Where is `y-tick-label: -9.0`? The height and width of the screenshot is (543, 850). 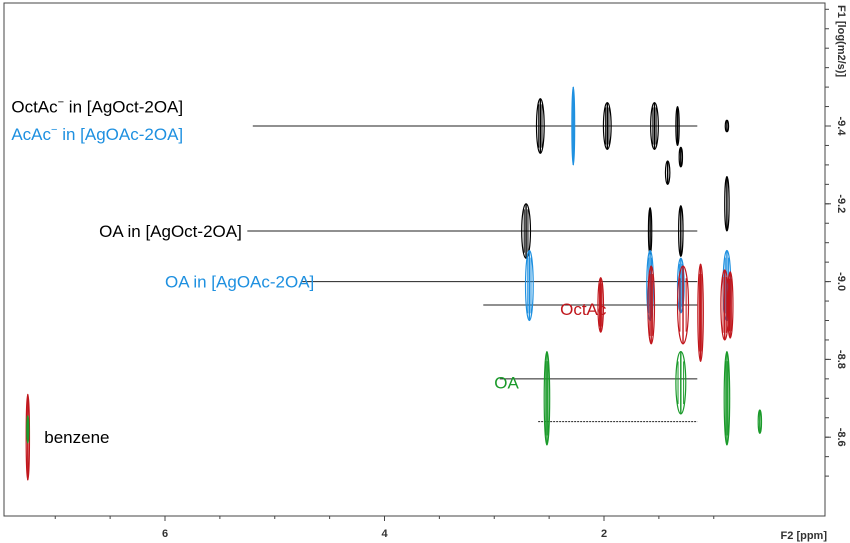 y-tick-label: -9.0 is located at coordinates (841, 281).